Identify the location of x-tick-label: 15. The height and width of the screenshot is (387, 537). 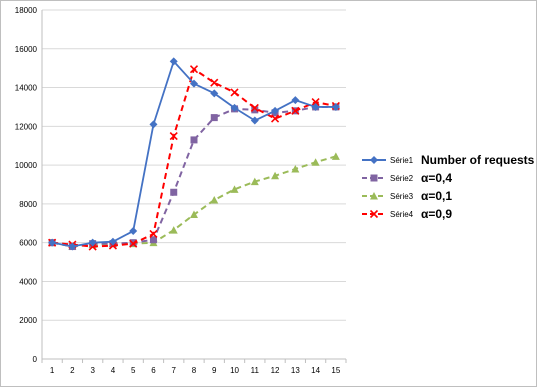
(335, 370).